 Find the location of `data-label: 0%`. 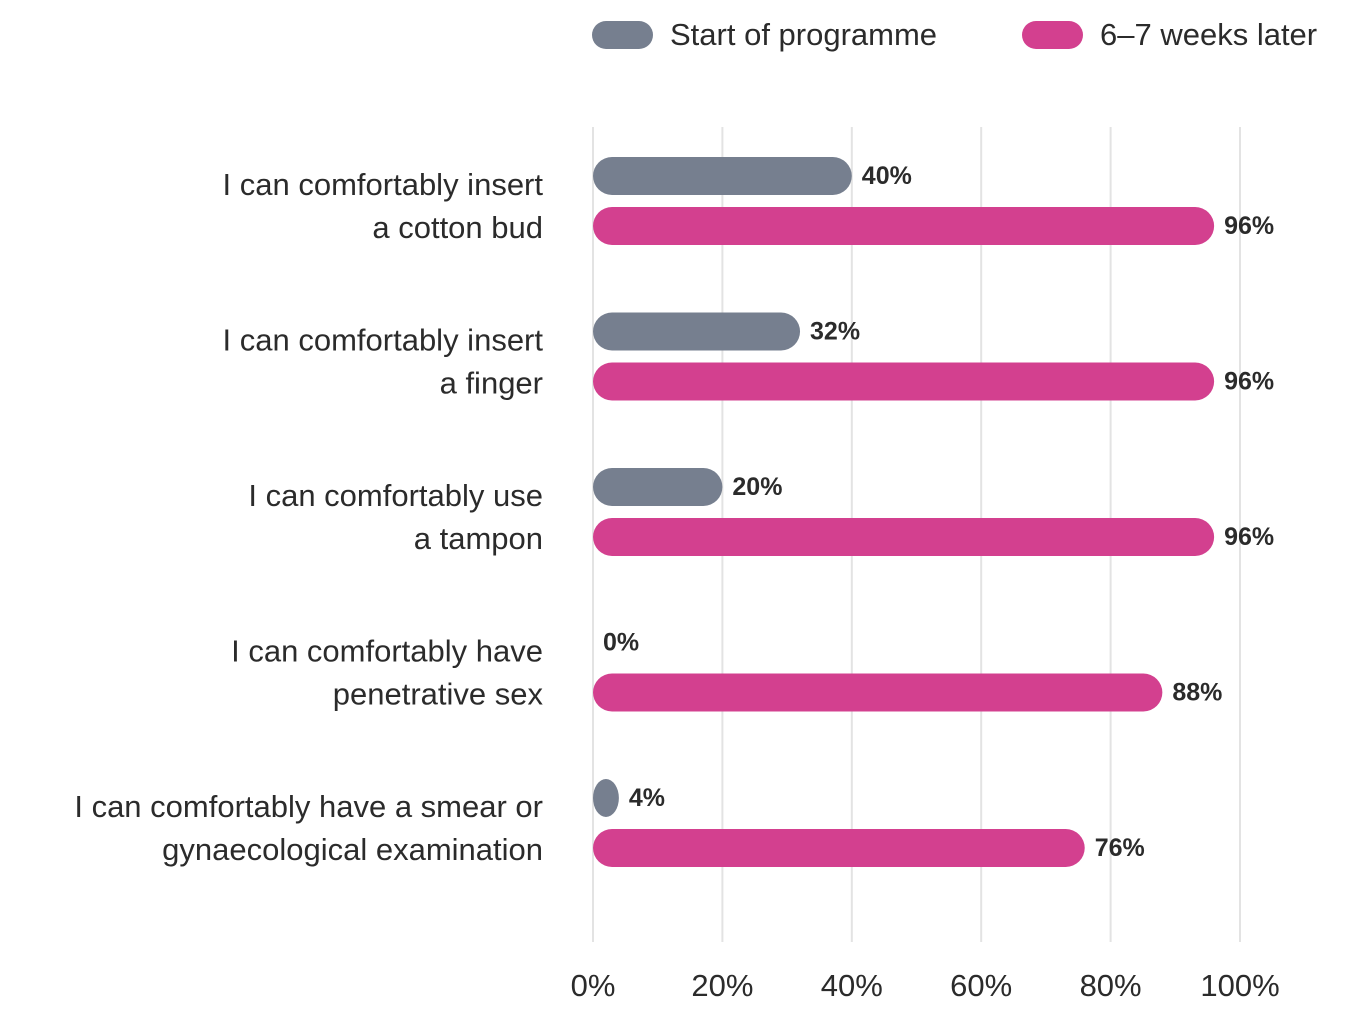

data-label: 0% is located at coordinates (621, 643).